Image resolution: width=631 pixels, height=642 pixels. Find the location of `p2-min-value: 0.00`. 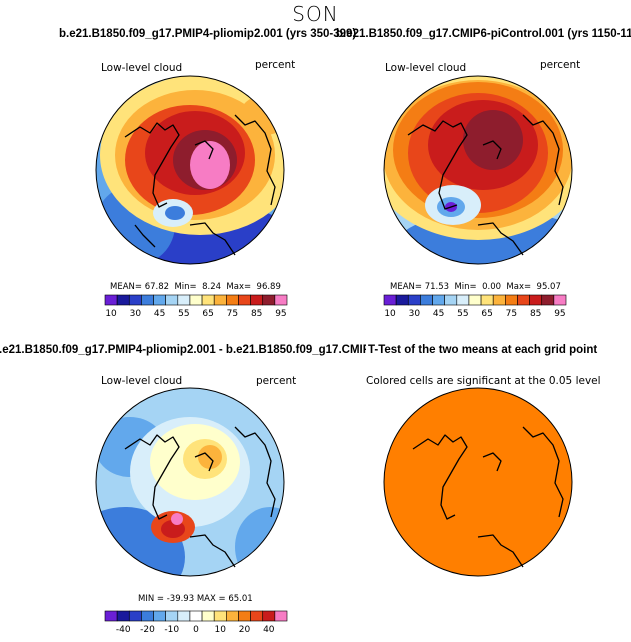

p2-min-value: 0.00 is located at coordinates (492, 287).